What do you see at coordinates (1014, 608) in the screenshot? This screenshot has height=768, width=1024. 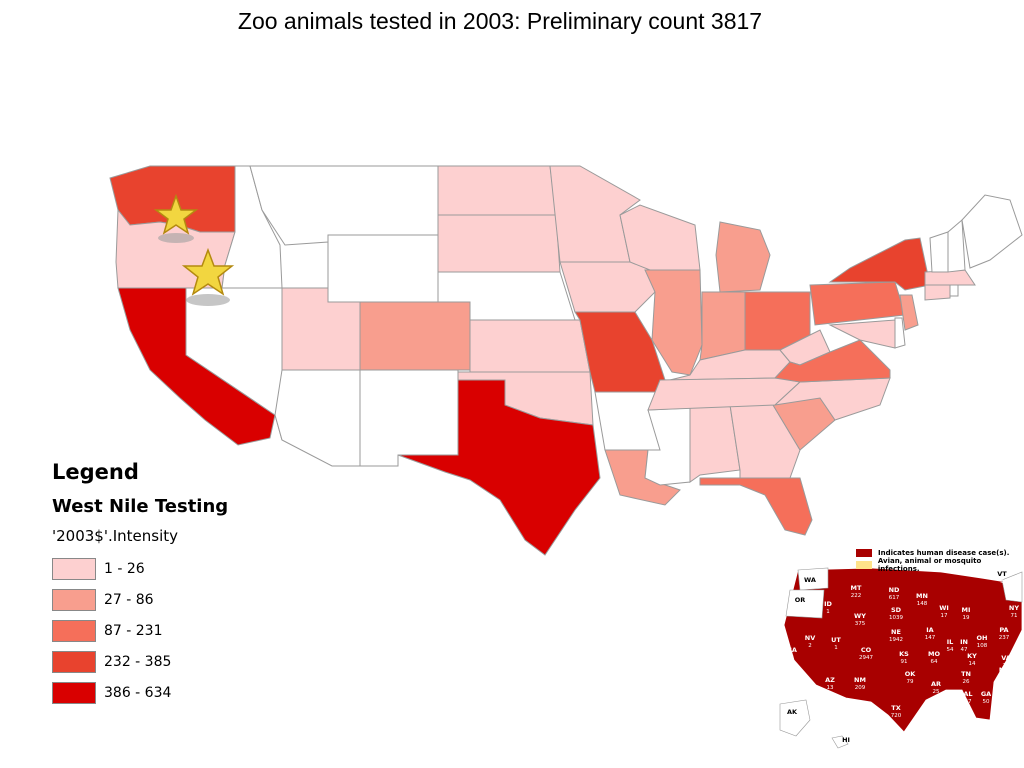 I see `inset-state-abbr: NY` at bounding box center [1014, 608].